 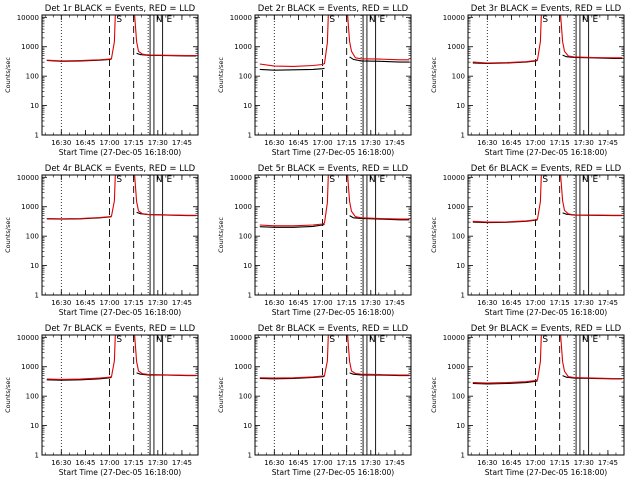 What do you see at coordinates (333, 329) in the screenshot?
I see `panel-title: Det 8r BLACK = Events, RED = LLD` at bounding box center [333, 329].